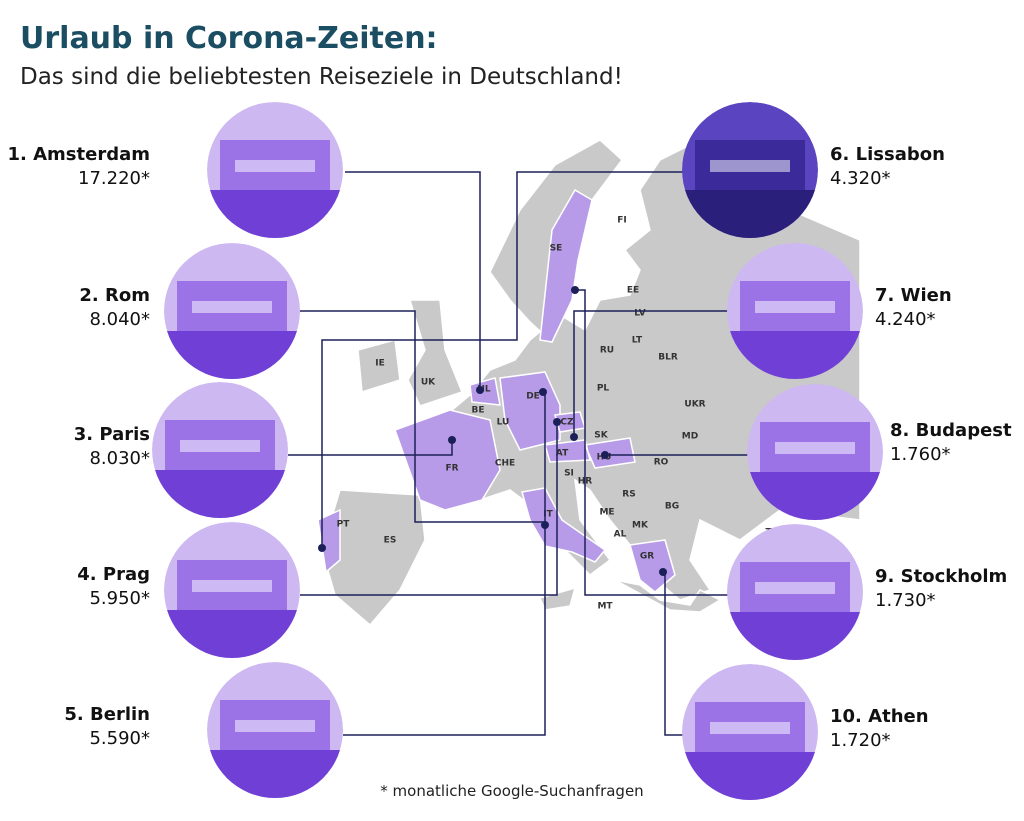 This screenshot has height=821, width=1024. What do you see at coordinates (607, 351) in the screenshot?
I see `country-code: RU` at bounding box center [607, 351].